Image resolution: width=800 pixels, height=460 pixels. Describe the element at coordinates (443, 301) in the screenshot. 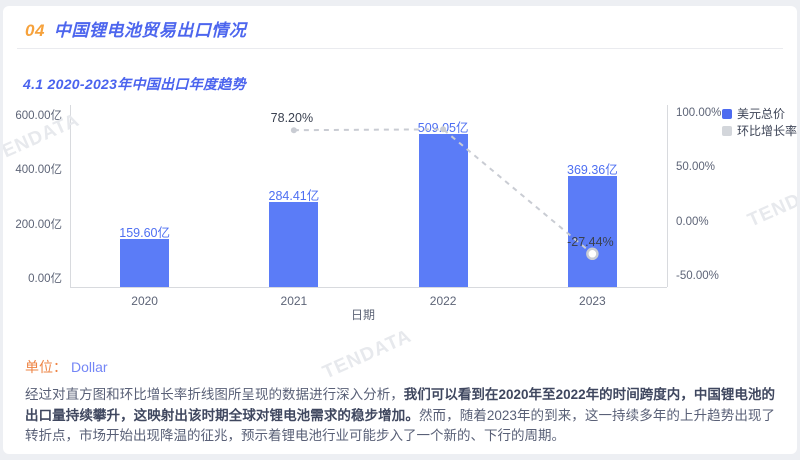

I see `x-tick-label: 2022` at that location.